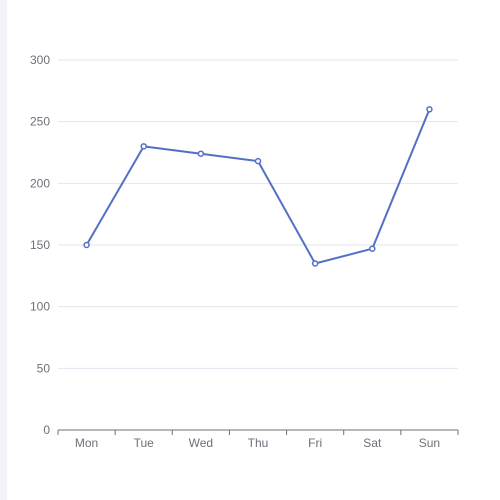 This screenshot has height=500, width=500. I want to click on x-tick-label-fri: Fri, so click(315, 443).